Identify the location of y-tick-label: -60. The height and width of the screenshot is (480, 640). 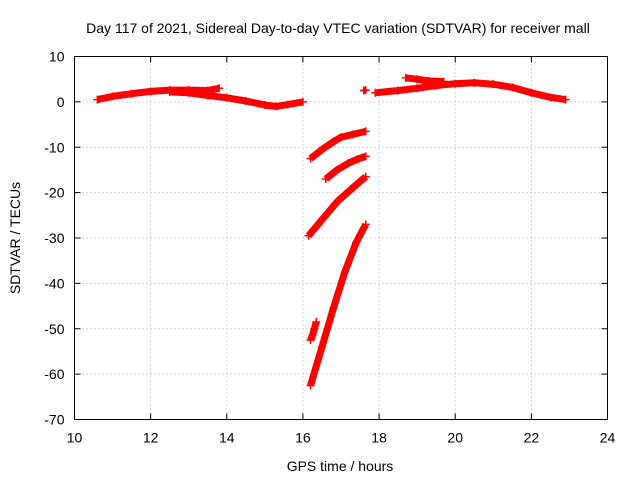
(54, 374).